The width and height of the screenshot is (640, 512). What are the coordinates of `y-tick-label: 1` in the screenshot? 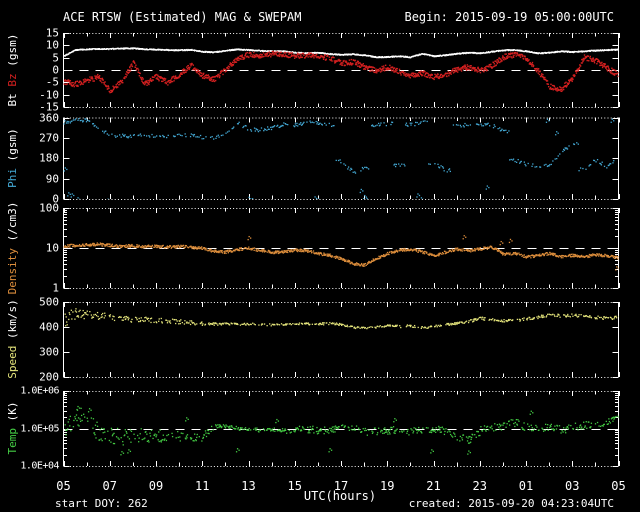 It's located at (55, 288).